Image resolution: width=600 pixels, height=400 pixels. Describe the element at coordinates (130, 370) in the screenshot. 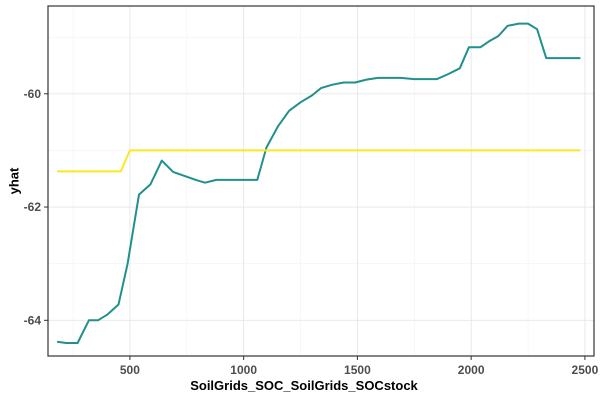

I see `x-tick-label: 500` at that location.